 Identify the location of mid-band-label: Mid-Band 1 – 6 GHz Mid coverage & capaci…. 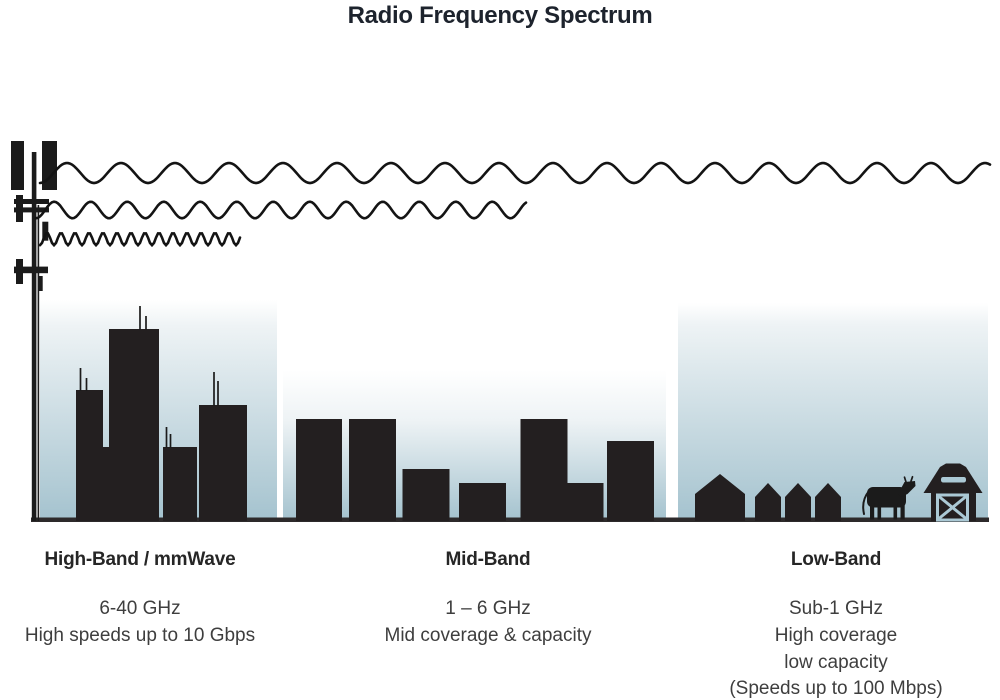
(488, 599).